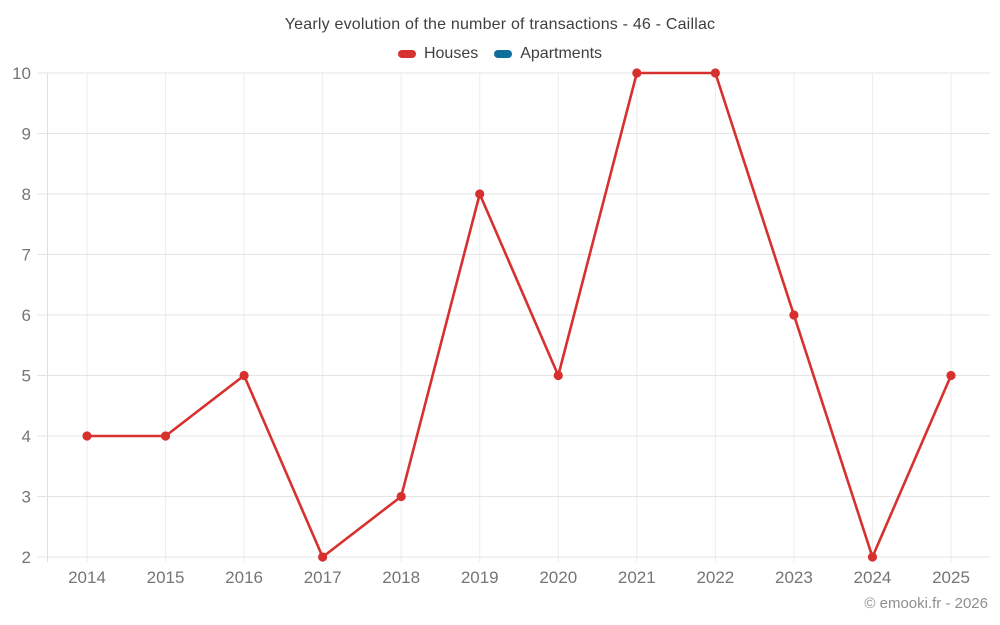 Image resolution: width=1000 pixels, height=625 pixels. I want to click on copyright-footer: © emooki.fr - 2026, so click(926, 603).